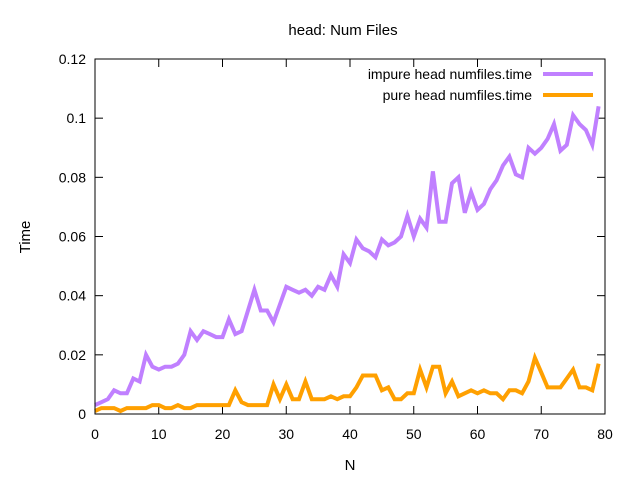 This screenshot has width=640, height=480. What do you see at coordinates (72, 59) in the screenshot?
I see `y-tick-label: 0.12` at bounding box center [72, 59].